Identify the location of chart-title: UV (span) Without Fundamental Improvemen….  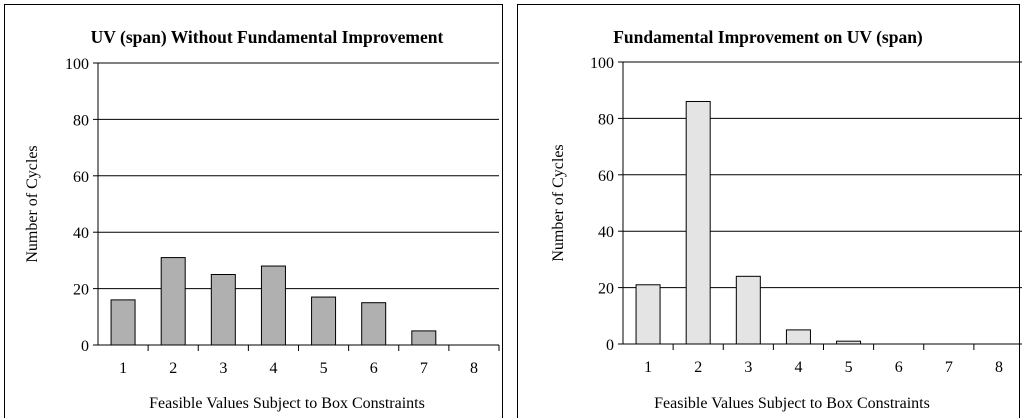
(267, 37).